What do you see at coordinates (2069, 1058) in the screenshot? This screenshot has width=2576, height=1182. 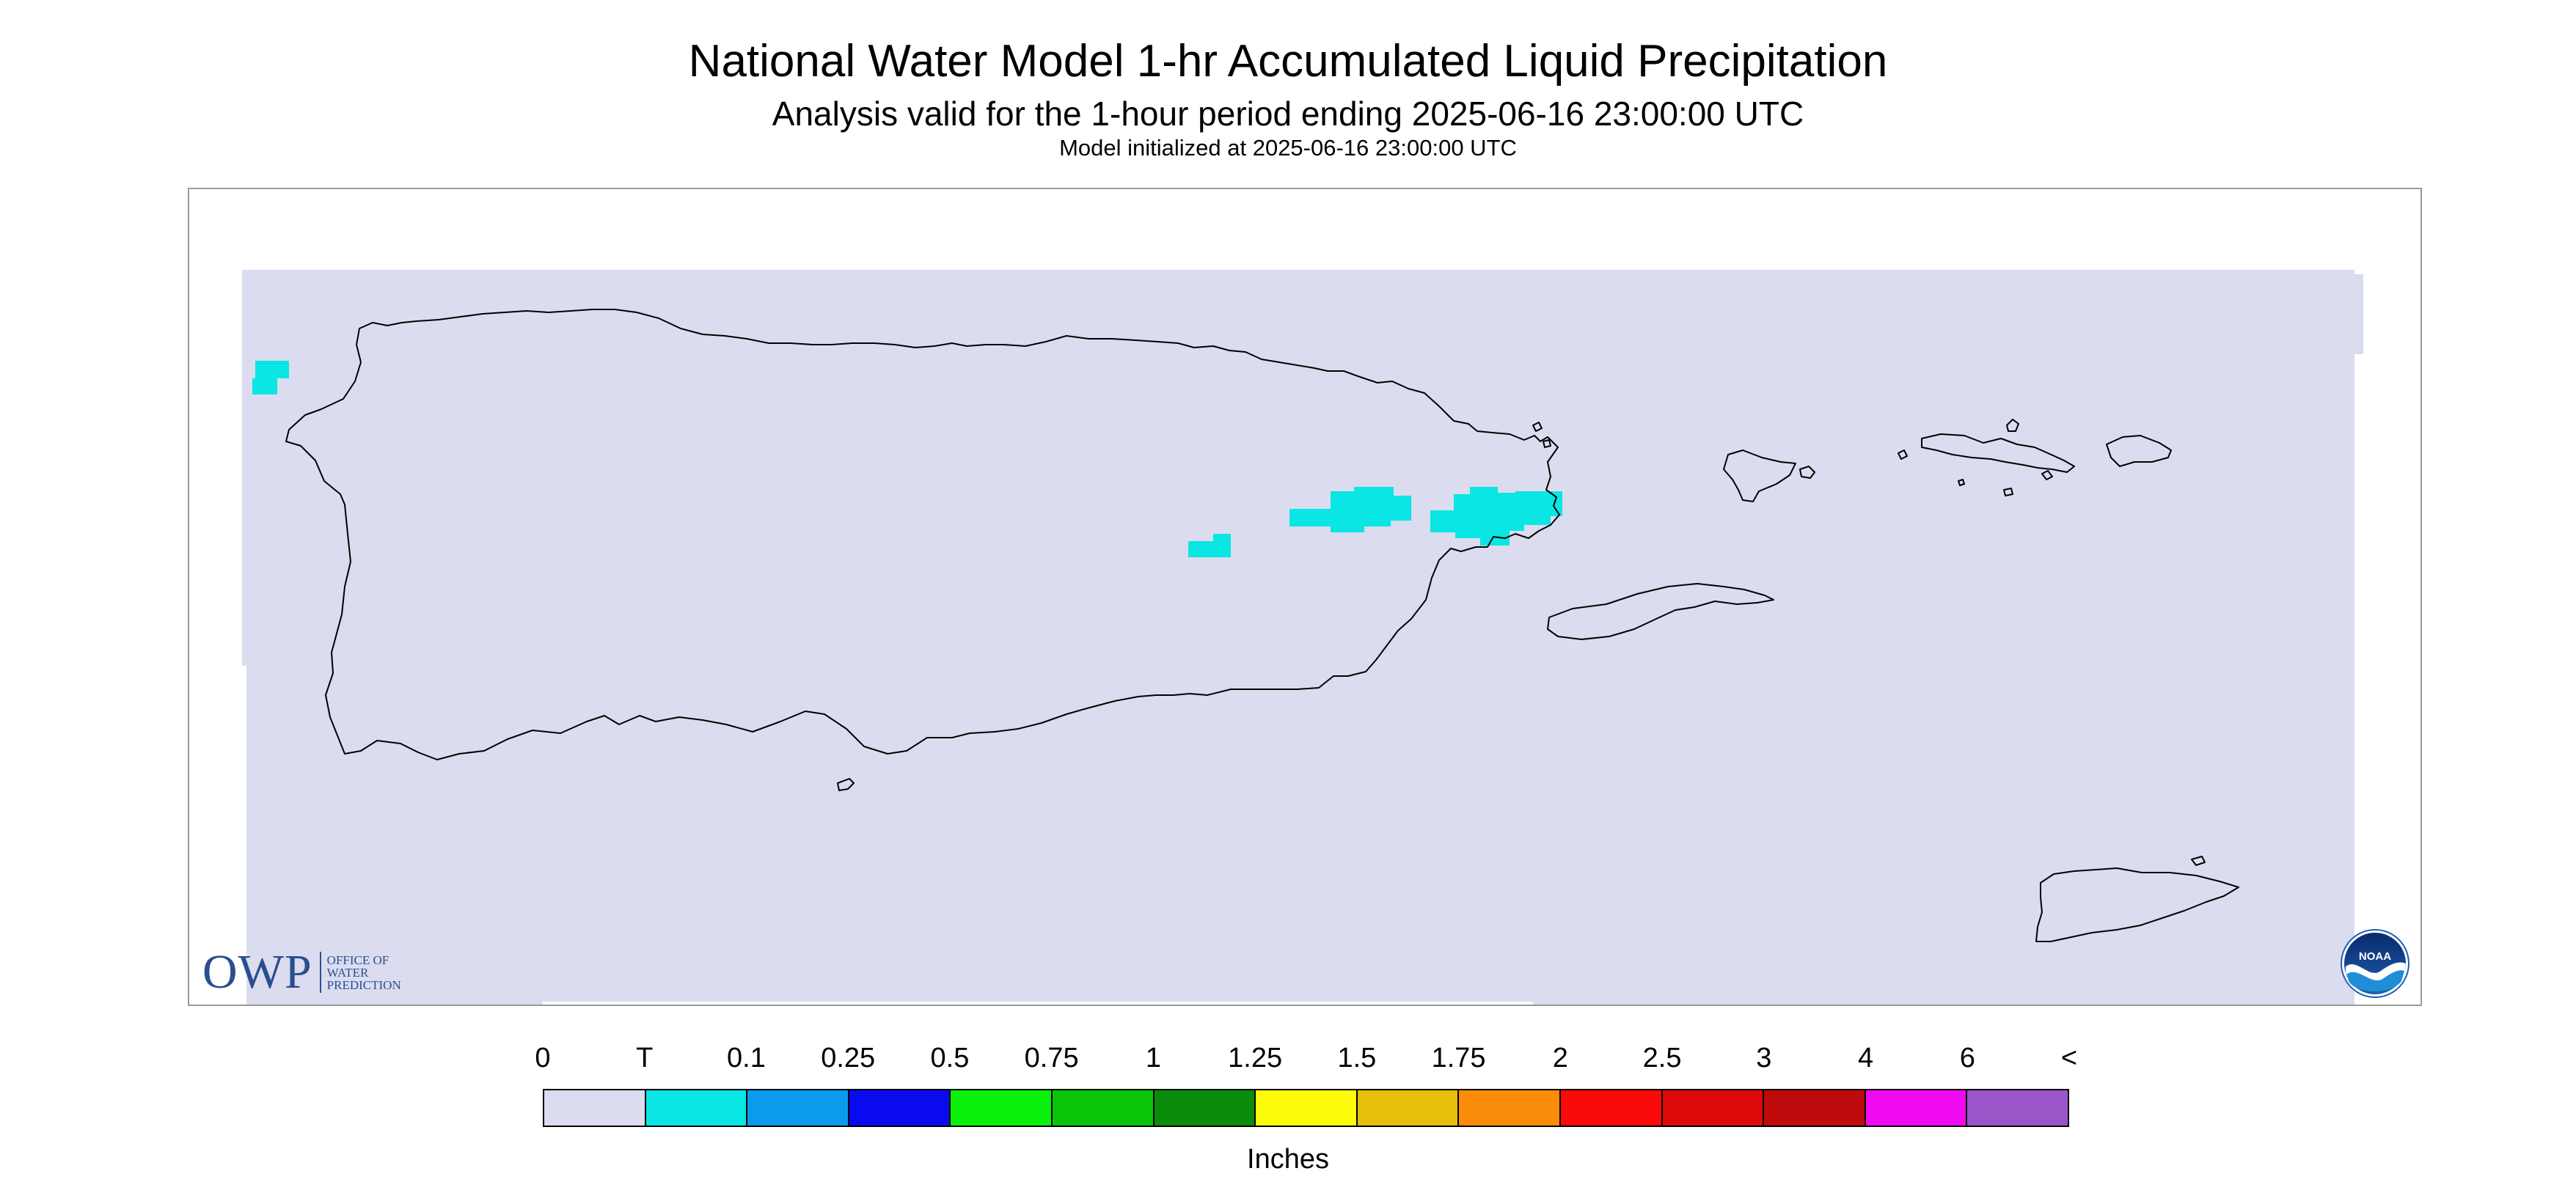 I see `colorbar-tick-label: <` at bounding box center [2069, 1058].